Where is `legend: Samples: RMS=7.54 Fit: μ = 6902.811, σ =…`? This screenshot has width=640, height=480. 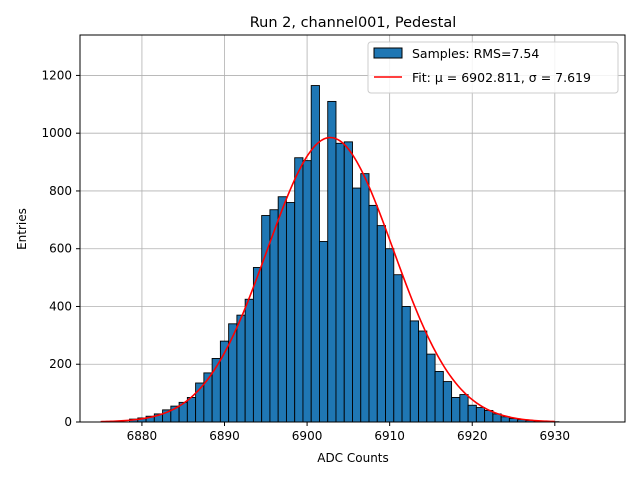 legend: Samples: RMS=7.54 Fit: μ = 6902.811, σ =… is located at coordinates (493, 67).